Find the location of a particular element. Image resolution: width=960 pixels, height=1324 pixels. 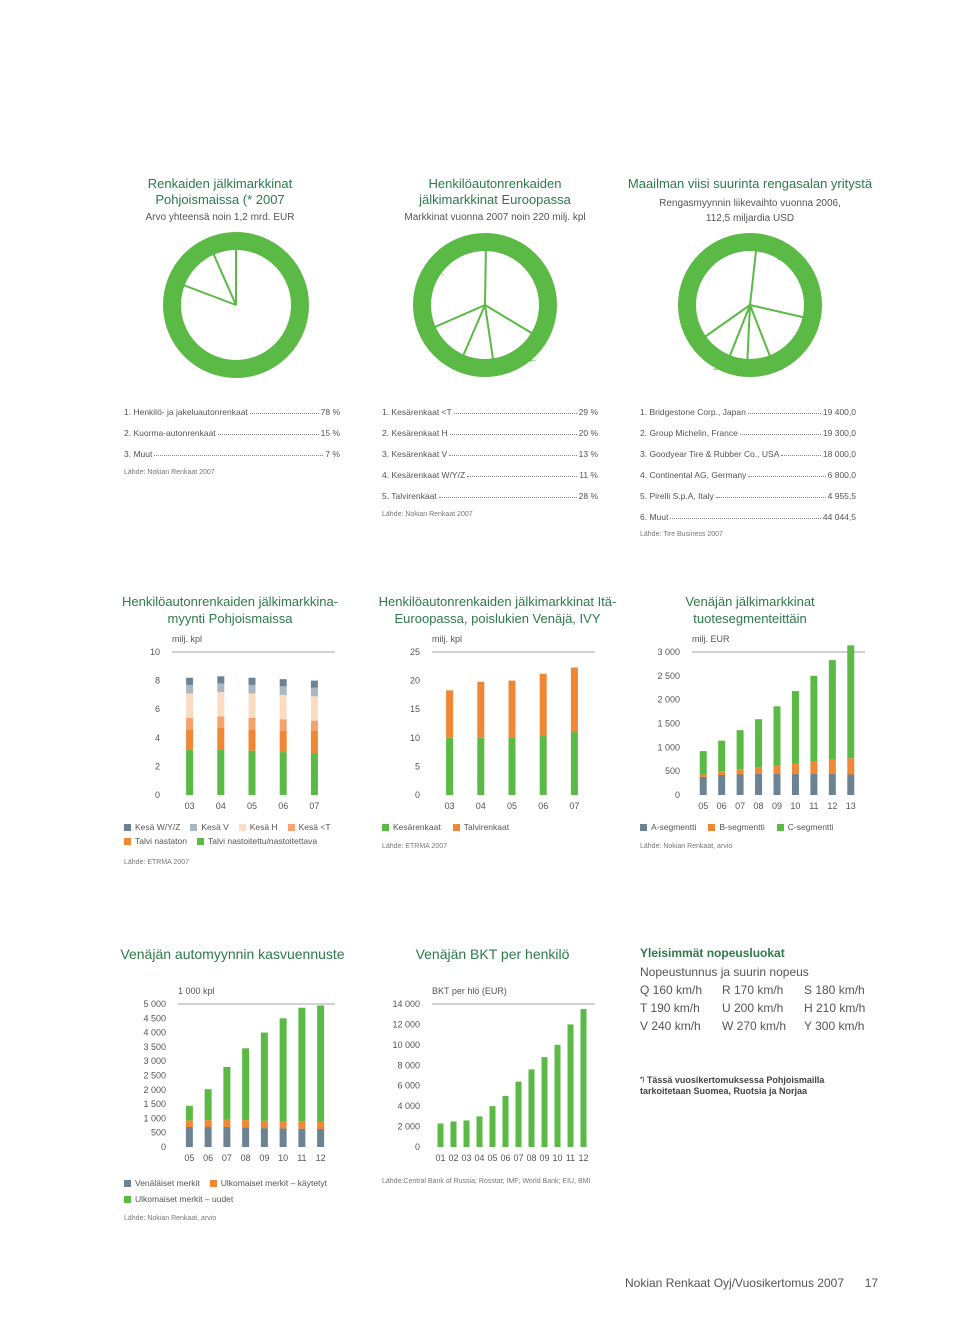

pie2-source: Lähde: Nokian Renkaat 2007 is located at coordinates (427, 514).